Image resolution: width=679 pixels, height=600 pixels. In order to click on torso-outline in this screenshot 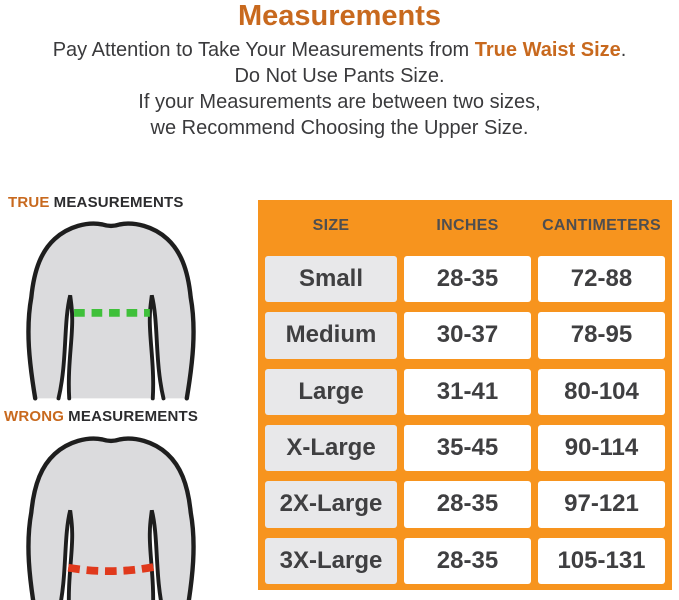, I will do `click(111, 311)`.